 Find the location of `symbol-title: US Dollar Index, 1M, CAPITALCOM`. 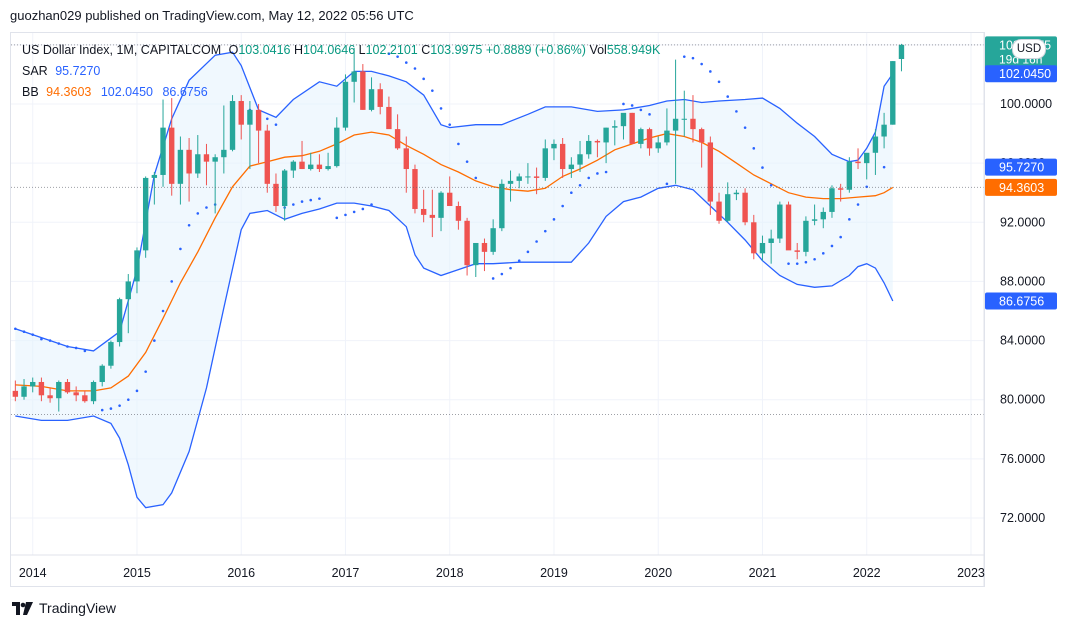

symbol-title: US Dollar Index, 1M, CAPITALCOM is located at coordinates (122, 50).